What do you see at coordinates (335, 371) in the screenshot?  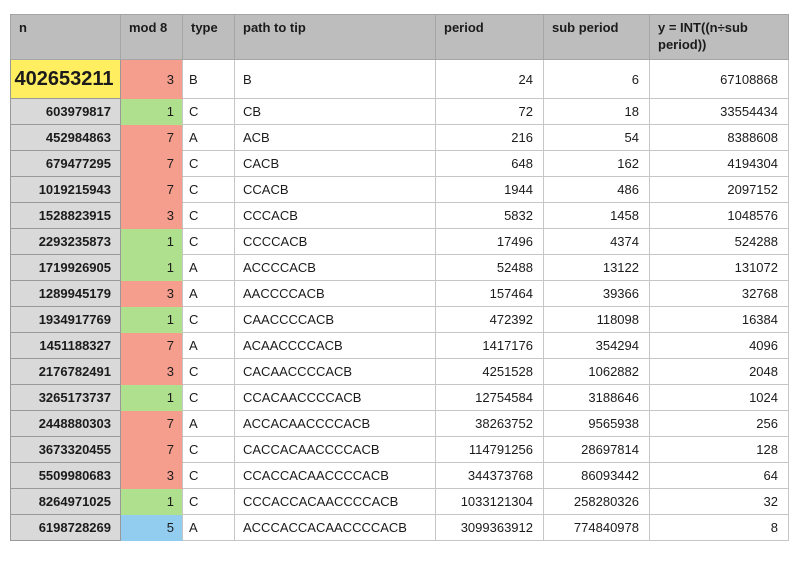 I see `cell-path: CACAACCCCACB` at bounding box center [335, 371].